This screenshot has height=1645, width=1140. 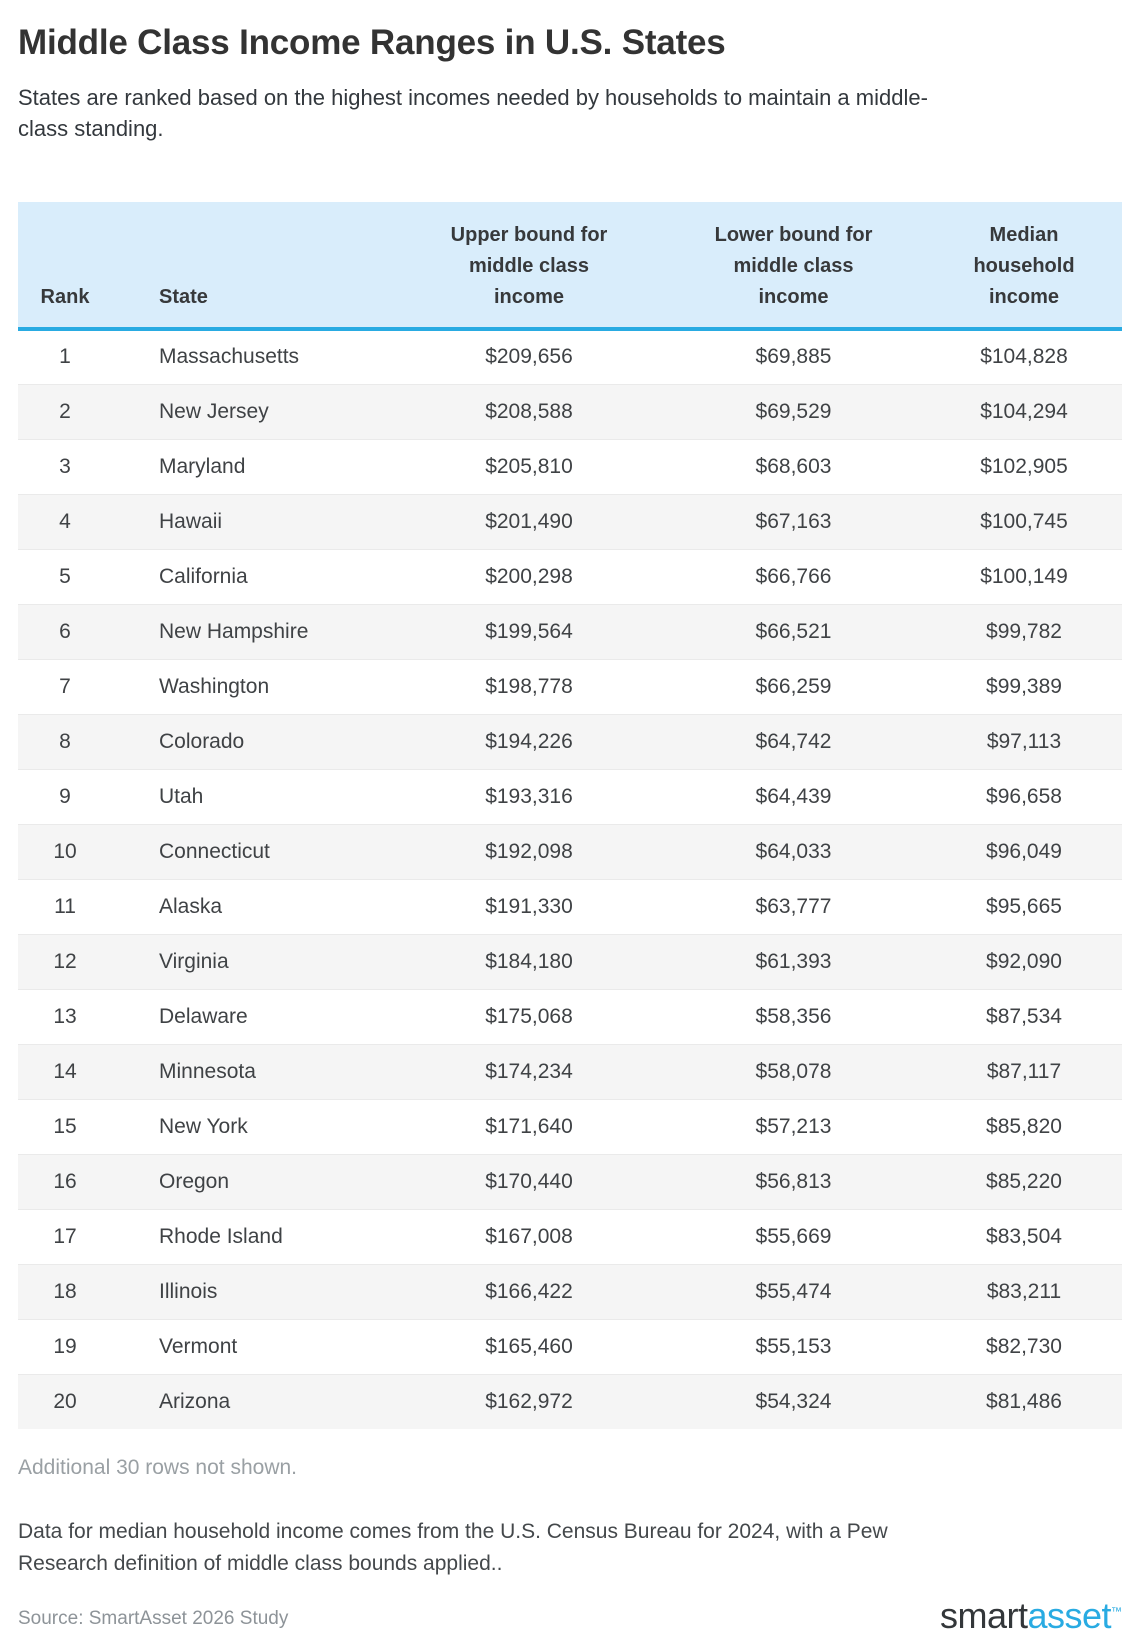 What do you see at coordinates (529, 576) in the screenshot?
I see `upper-bound-cell: $200,298` at bounding box center [529, 576].